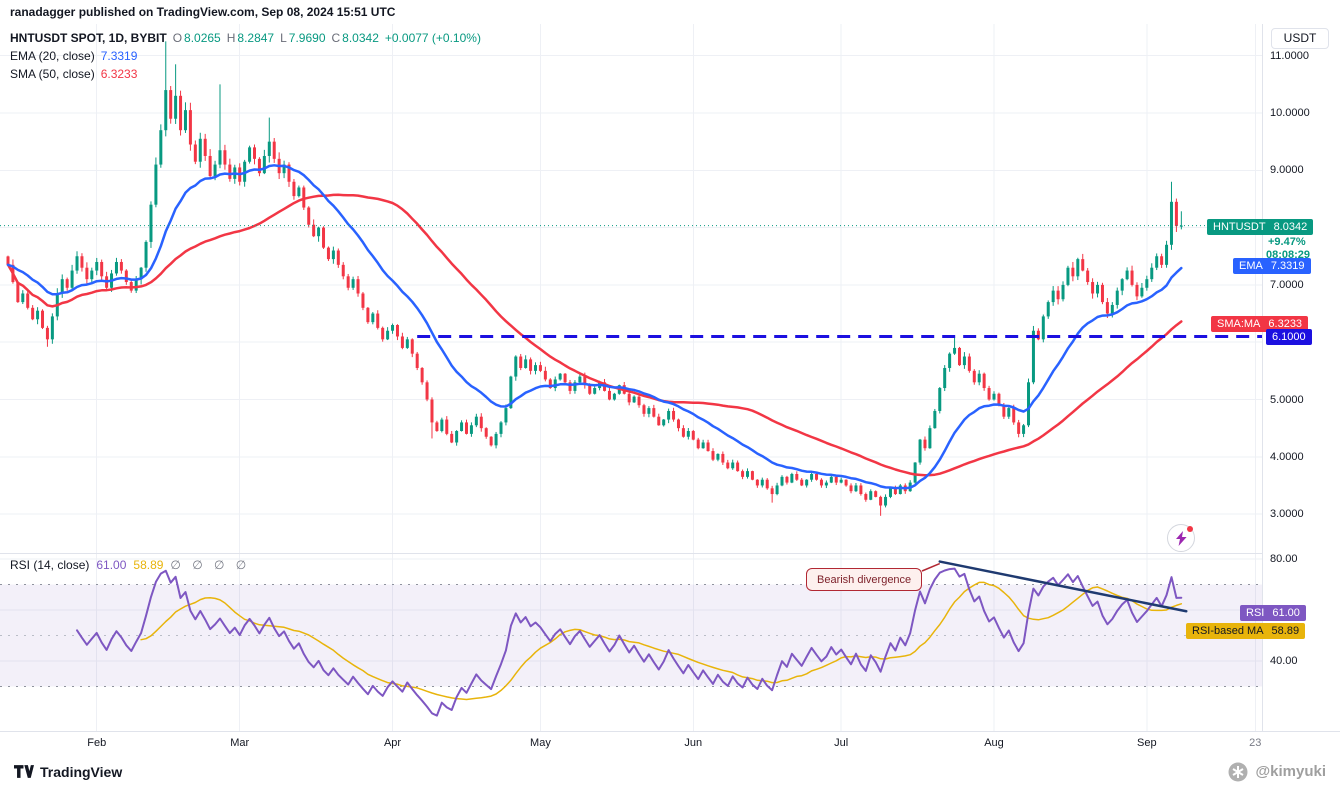  What do you see at coordinates (88, 38) in the screenshot?
I see `symbol-title: HNTUSDT SPOT, 1D, BYBIT` at bounding box center [88, 38].